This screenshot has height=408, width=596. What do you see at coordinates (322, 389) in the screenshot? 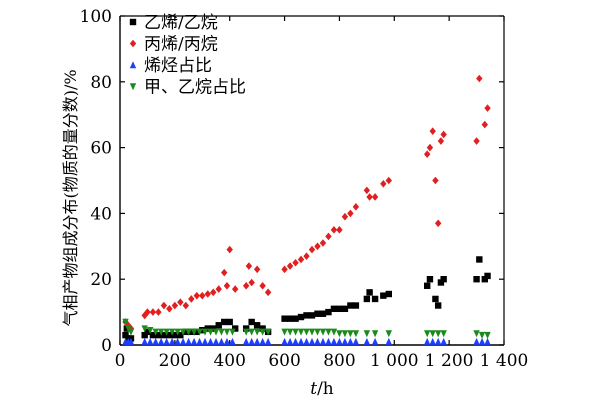
I see `x-axis-label: t/h` at bounding box center [322, 389].